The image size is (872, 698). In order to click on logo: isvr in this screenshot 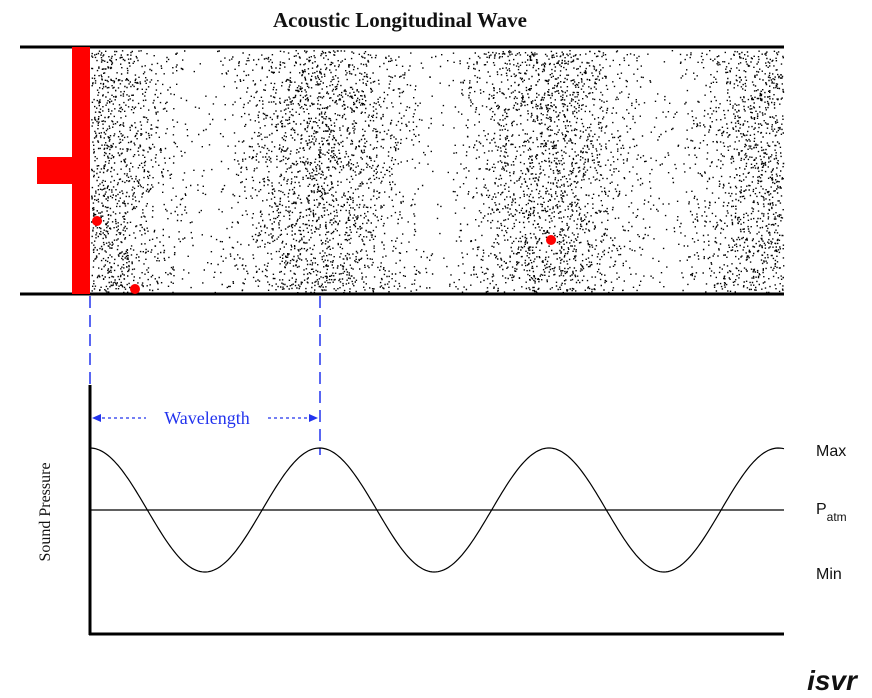, I will do `click(833, 680)`.